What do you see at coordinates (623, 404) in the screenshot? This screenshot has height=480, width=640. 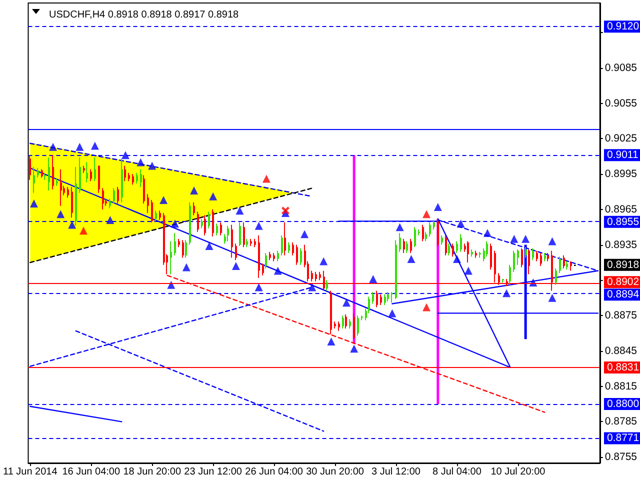 I see `ref-line-label: 0.8800` at bounding box center [623, 404].